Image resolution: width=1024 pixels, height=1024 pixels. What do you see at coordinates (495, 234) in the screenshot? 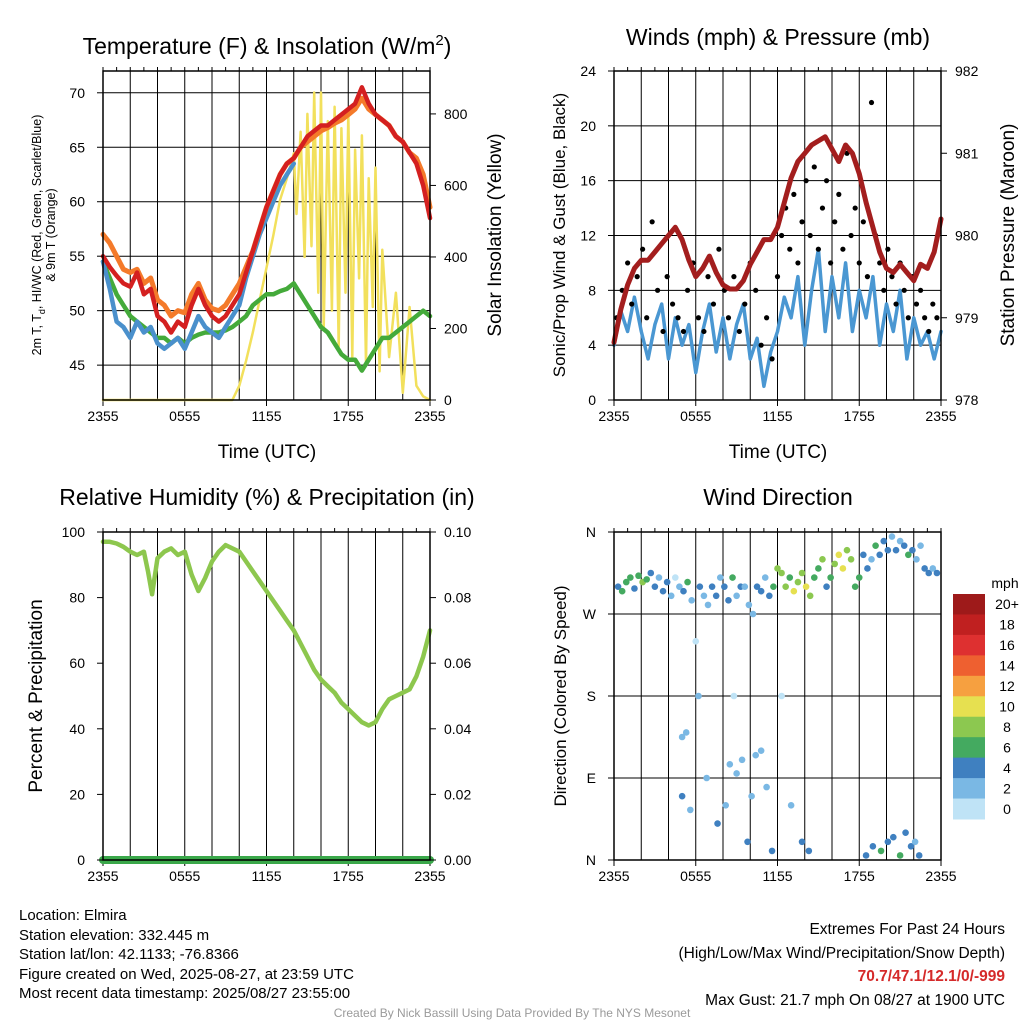
I see `y2-axis-label: Solar Insolation (Yellow)` at bounding box center [495, 234].